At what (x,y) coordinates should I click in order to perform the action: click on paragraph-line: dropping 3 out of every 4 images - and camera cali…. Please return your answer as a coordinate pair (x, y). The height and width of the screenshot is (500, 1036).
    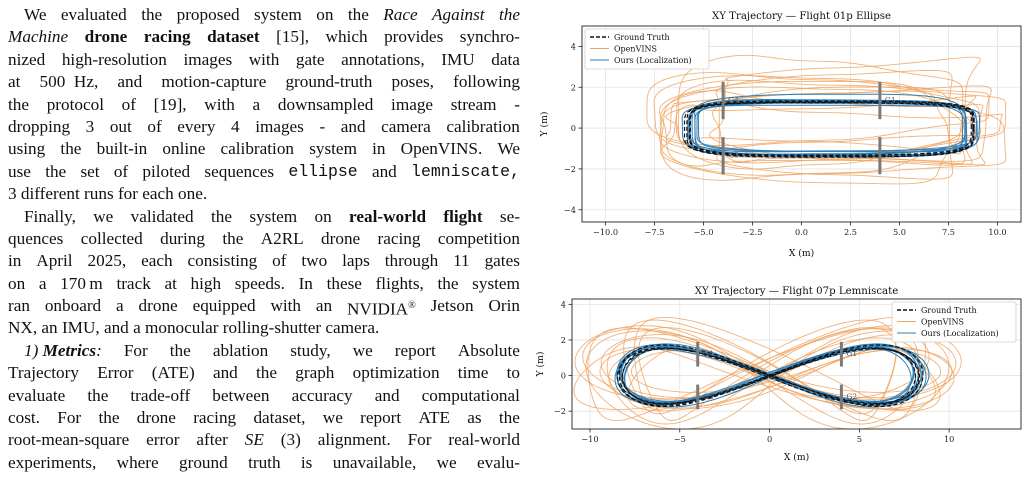
    Looking at the image, I should click on (264, 126).